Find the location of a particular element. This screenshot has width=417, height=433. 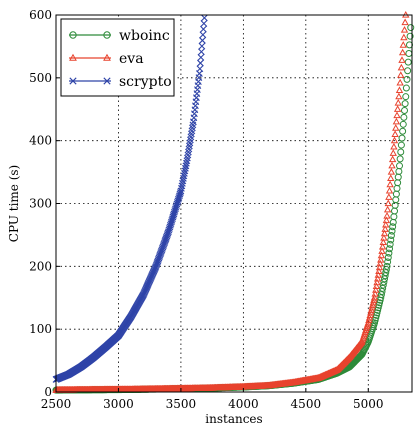

y-tick-label: 0 is located at coordinates (48, 392).